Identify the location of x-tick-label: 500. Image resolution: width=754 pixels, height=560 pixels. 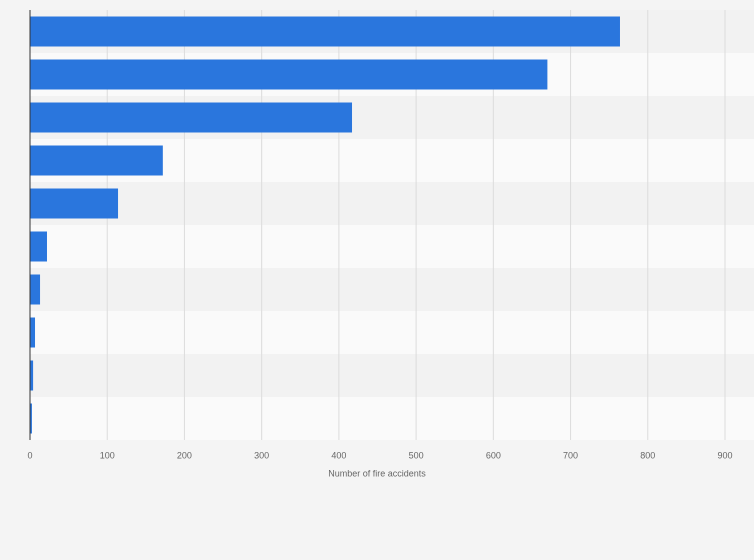
(416, 455).